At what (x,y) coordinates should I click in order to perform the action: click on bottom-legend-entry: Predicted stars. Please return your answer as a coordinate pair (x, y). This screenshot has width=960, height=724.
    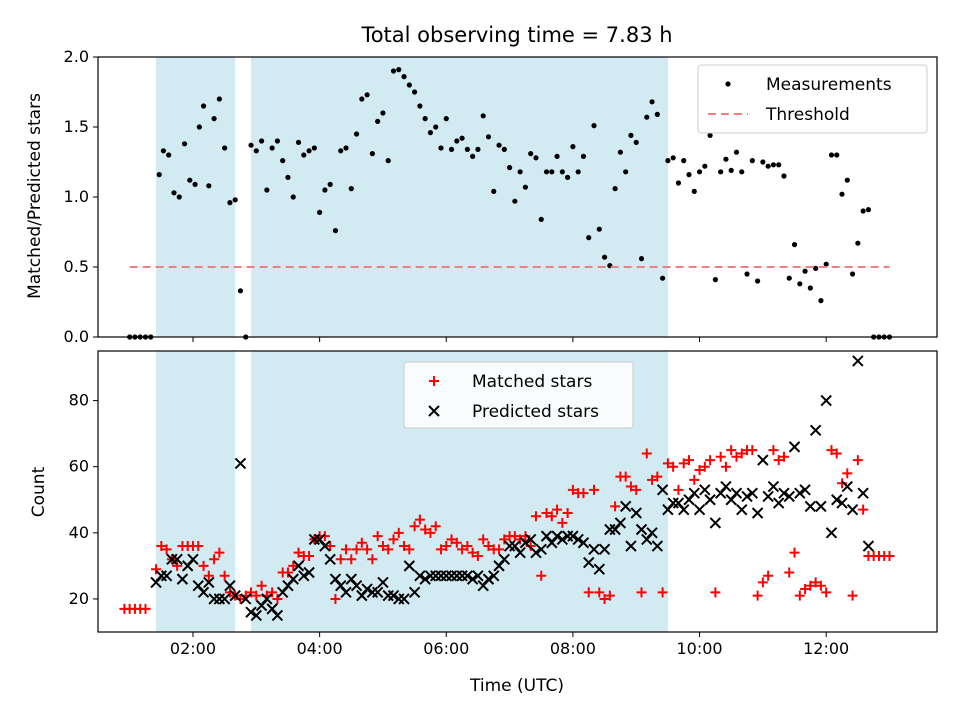
    Looking at the image, I should click on (535, 412).